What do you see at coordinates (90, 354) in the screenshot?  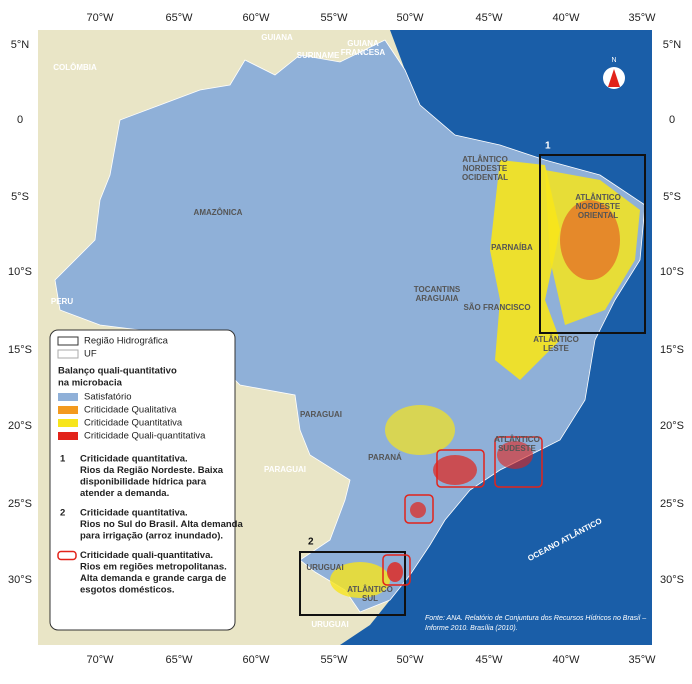 I see `legend-text: UF` at bounding box center [90, 354].